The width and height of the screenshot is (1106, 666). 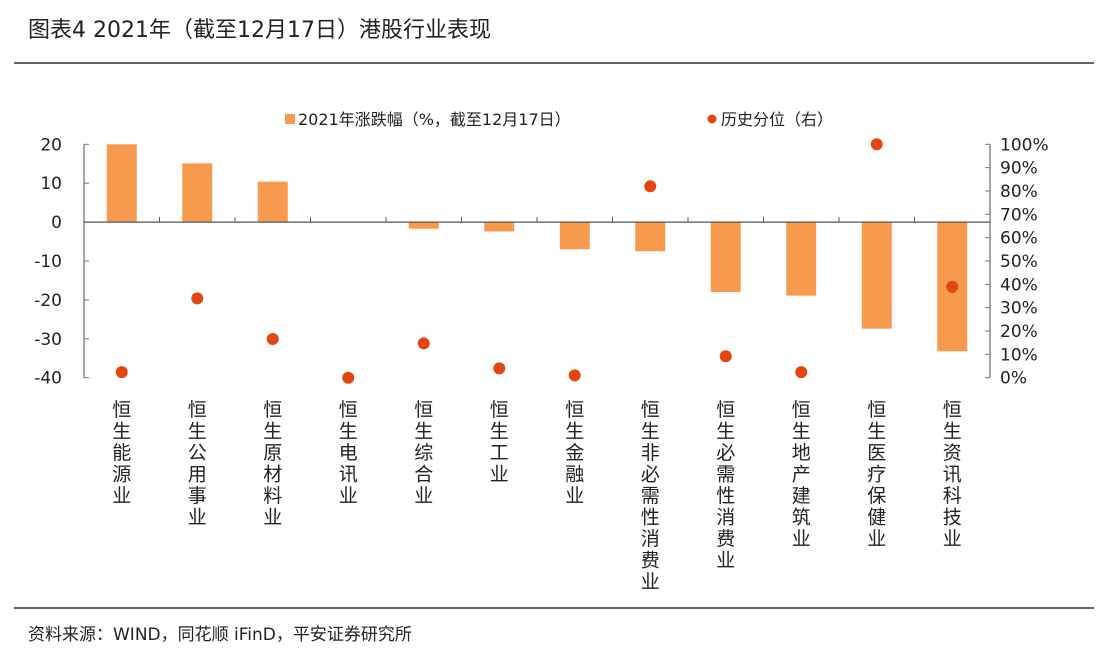 What do you see at coordinates (1019, 169) in the screenshot?
I see `right-tick-label: 90%` at bounding box center [1019, 169].